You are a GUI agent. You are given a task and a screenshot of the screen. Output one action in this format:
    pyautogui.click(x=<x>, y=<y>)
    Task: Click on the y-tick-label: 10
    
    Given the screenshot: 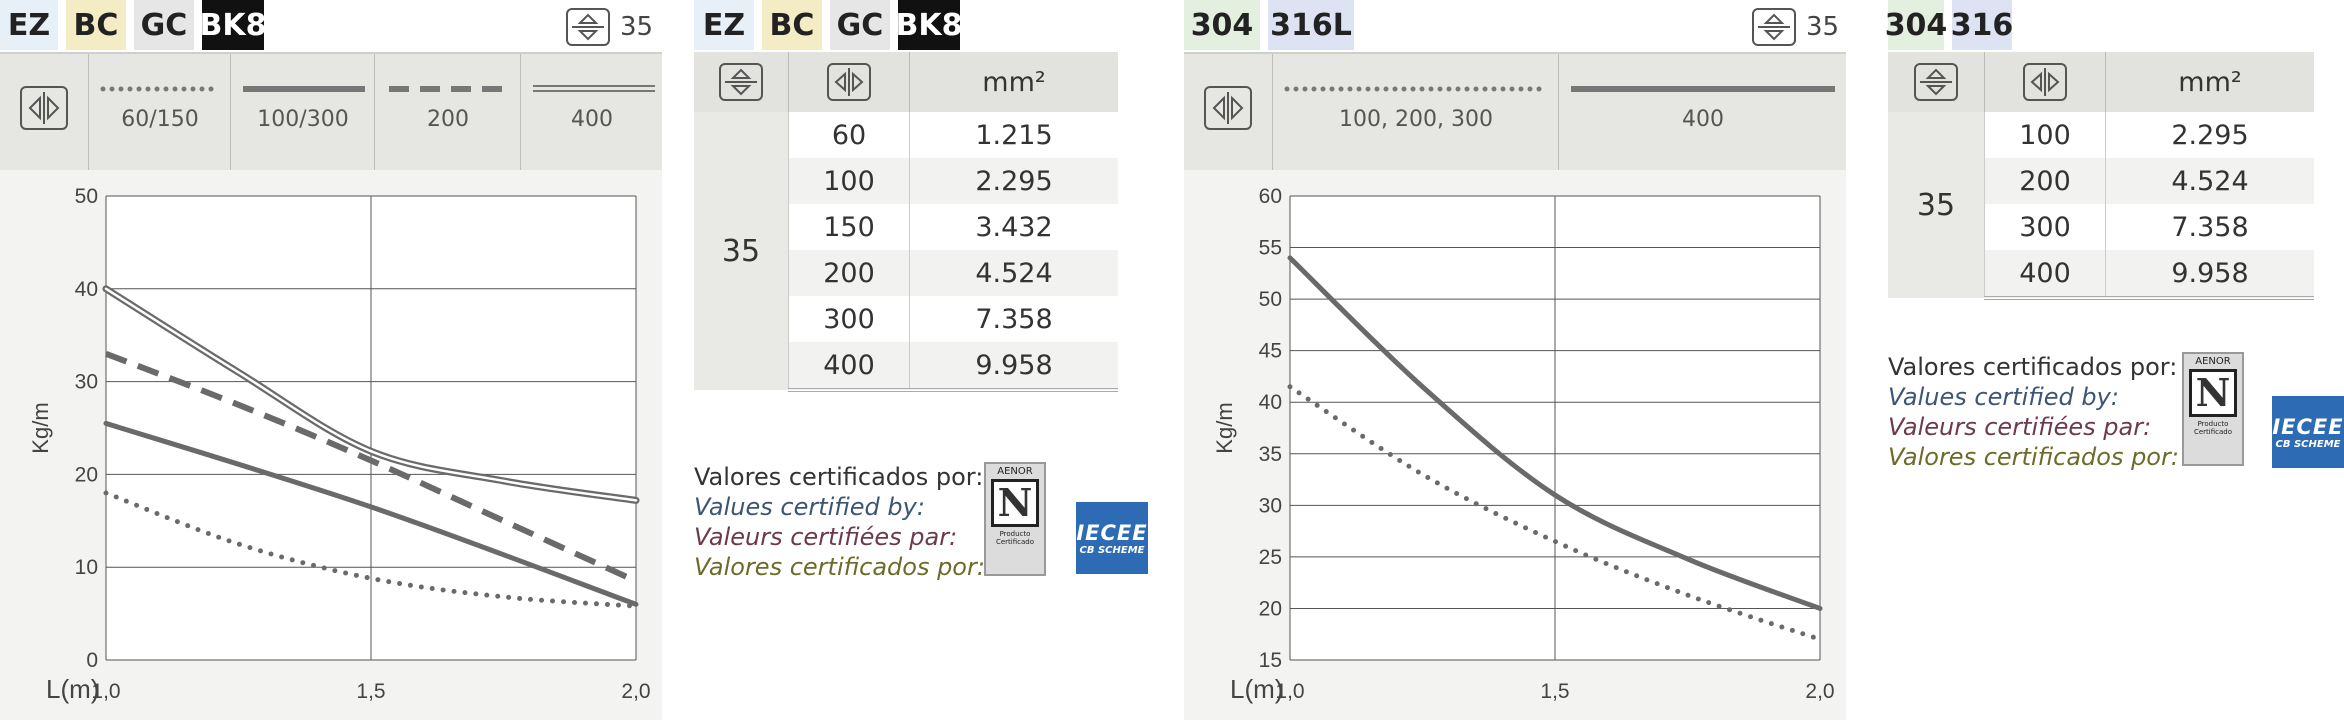 What is the action you would take?
    pyautogui.click(x=86, y=567)
    